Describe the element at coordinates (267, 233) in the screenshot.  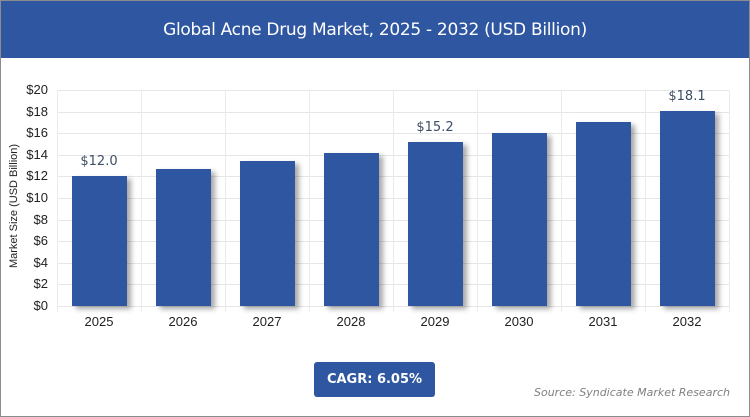
I see `bar-2027` at that location.